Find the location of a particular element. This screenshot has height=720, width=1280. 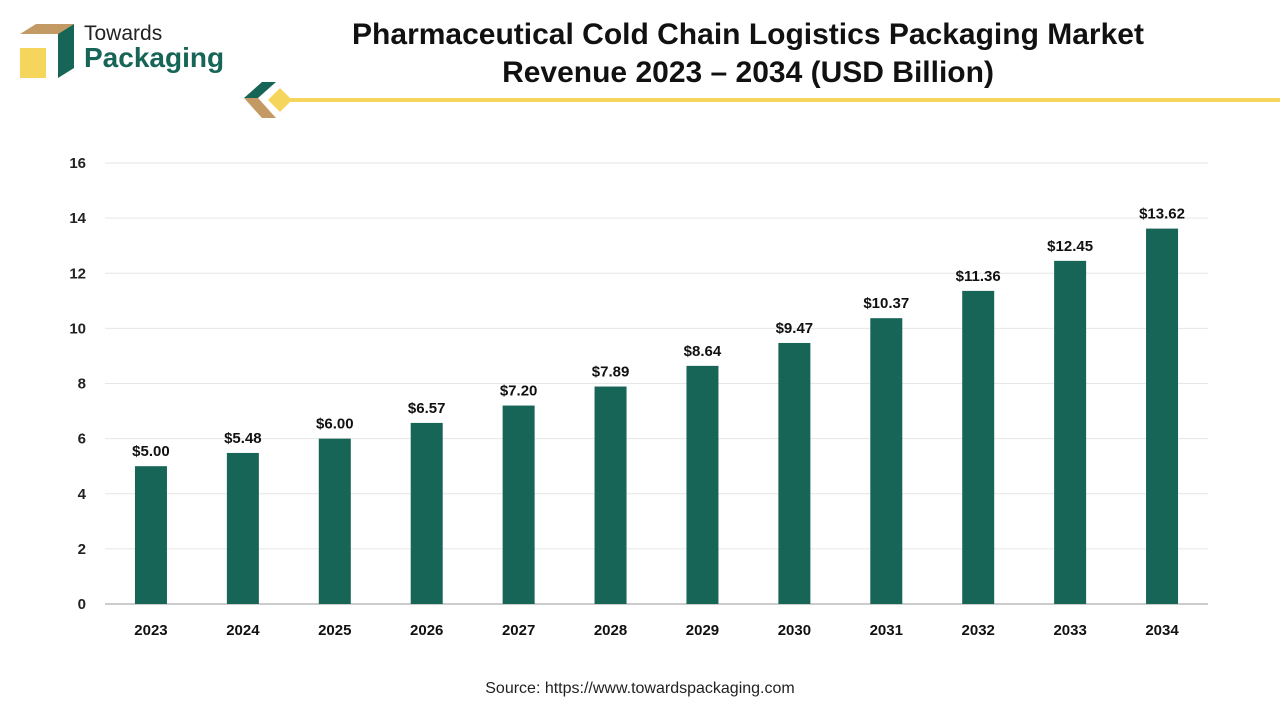

data-label-2028: $7.89 is located at coordinates (611, 372).